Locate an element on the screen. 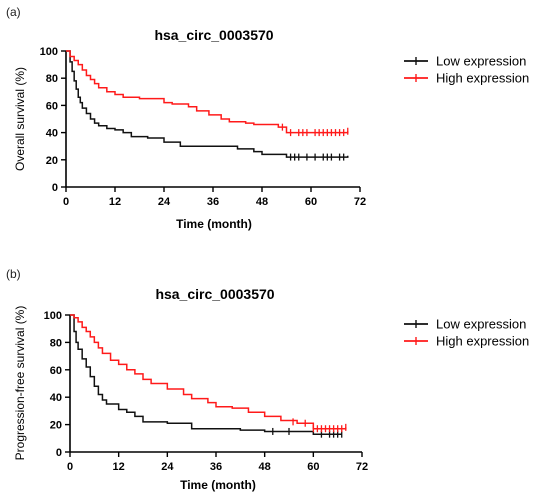 Image resolution: width=550 pixels, height=495 pixels. panel-label: (b) is located at coordinates (13, 274).